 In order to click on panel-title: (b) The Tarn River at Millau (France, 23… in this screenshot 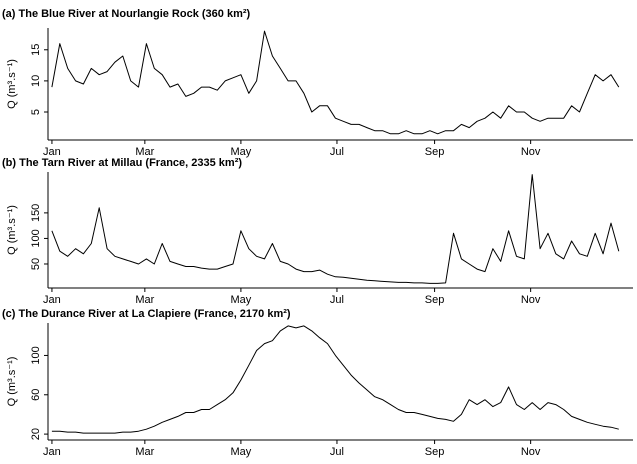, I will do `click(122, 163)`.